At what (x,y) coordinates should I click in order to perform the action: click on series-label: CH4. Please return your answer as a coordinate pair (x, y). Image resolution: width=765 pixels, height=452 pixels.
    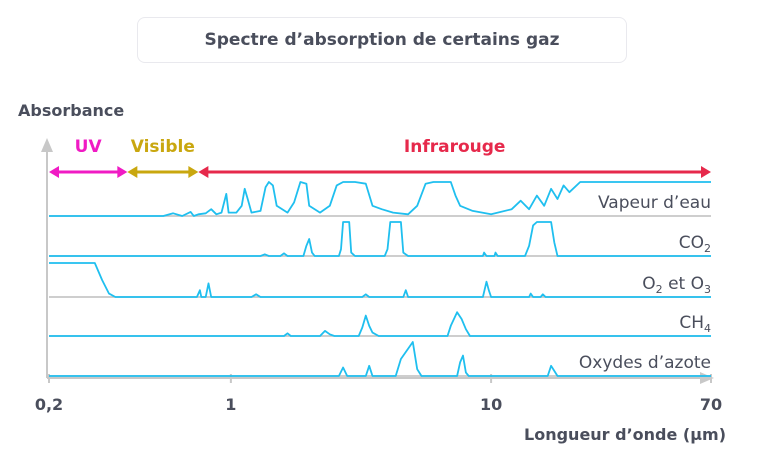
    Looking at the image, I should click on (695, 324).